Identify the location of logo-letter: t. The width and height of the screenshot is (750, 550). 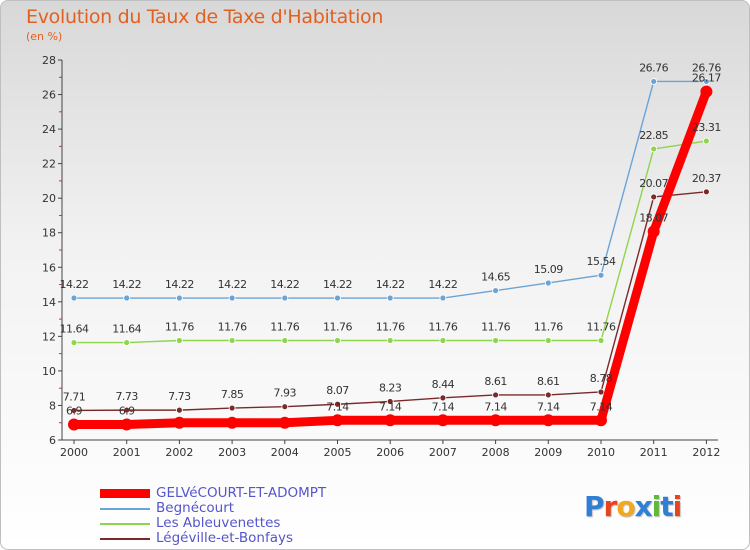
(666, 506).